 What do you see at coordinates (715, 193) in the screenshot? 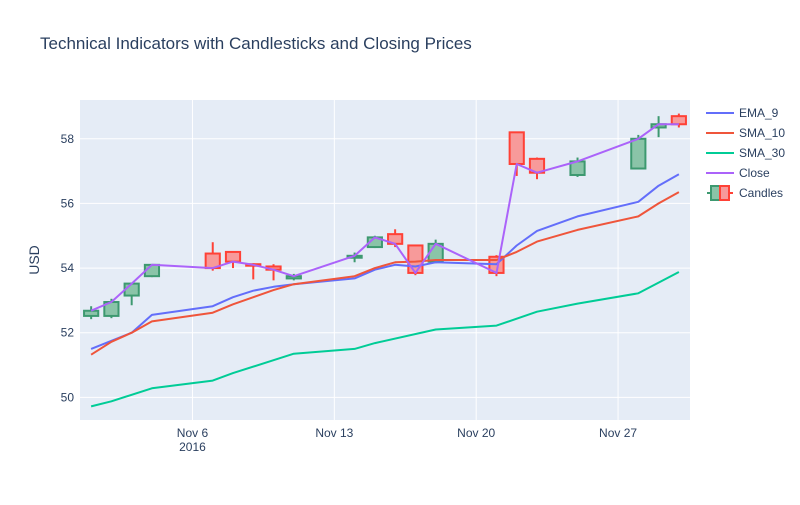
I see `legend-candle-up` at bounding box center [715, 193].